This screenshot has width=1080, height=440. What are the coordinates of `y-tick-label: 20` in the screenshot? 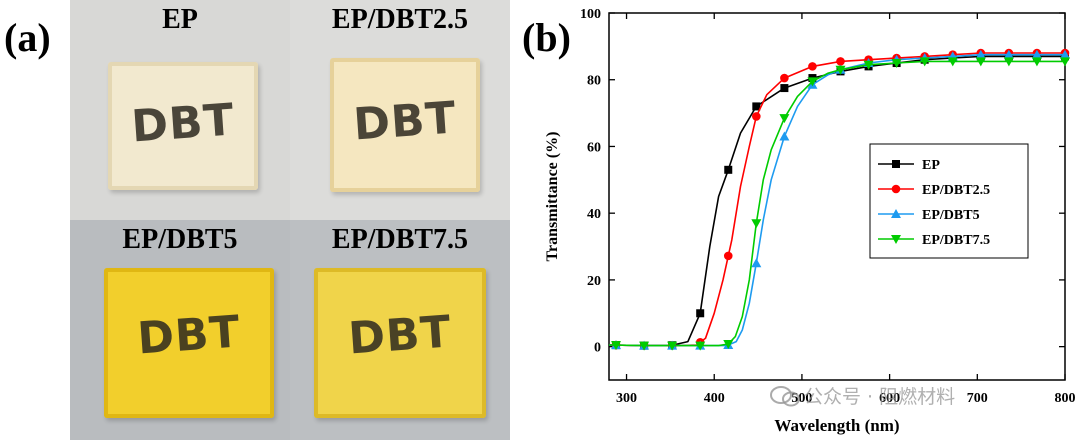 It's located at (594, 281).